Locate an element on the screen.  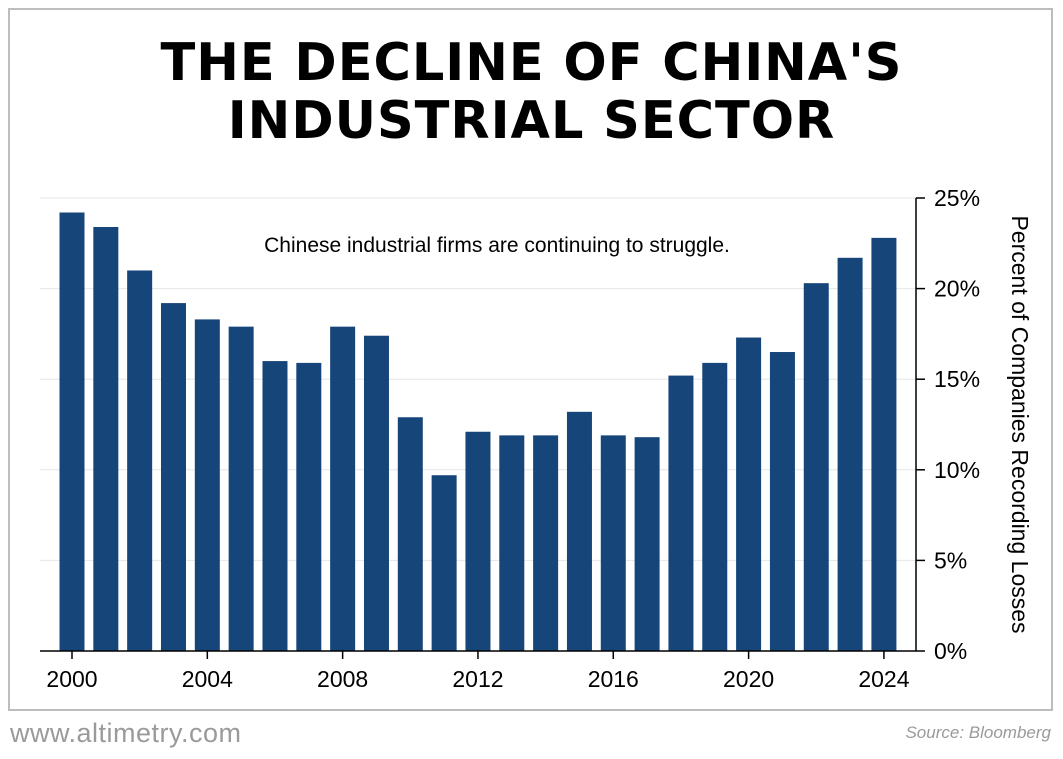
title-line-1: THE DECLINE OF CHINA'S is located at coordinates (531, 63).